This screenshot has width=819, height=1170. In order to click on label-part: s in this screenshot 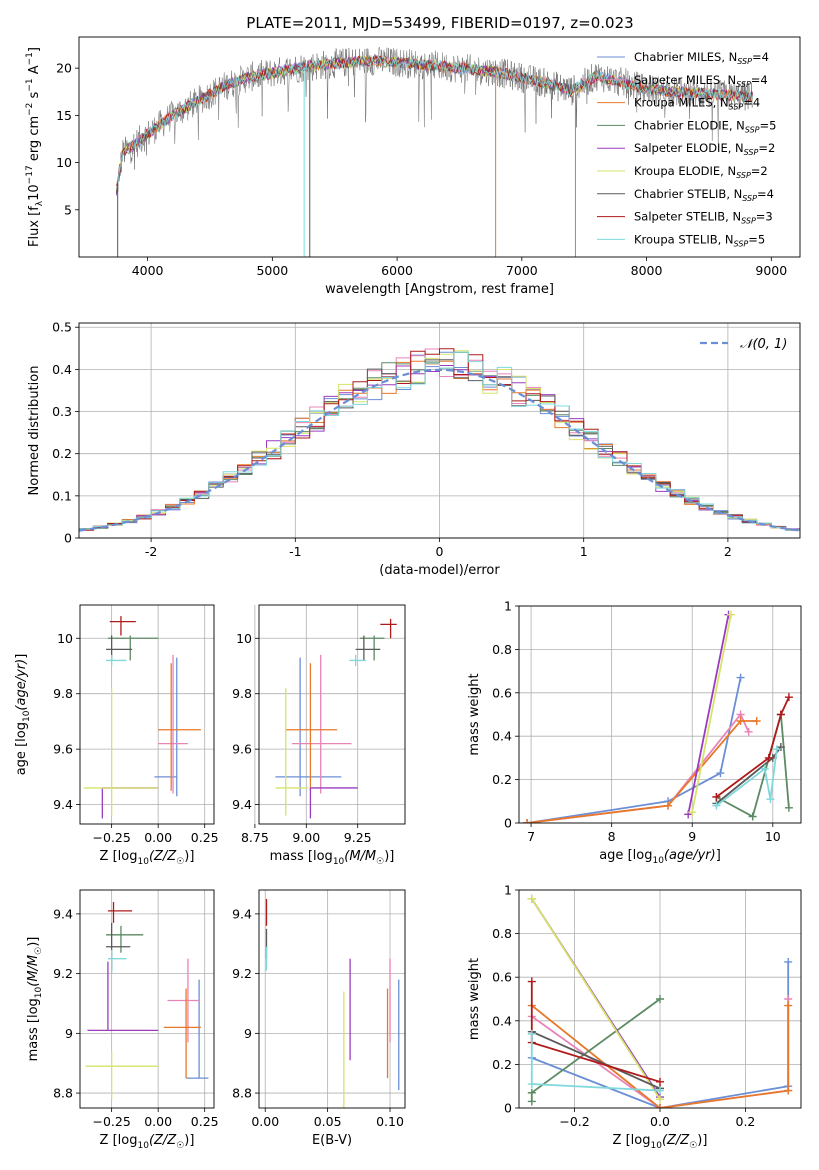, I will do `click(34, 96)`.